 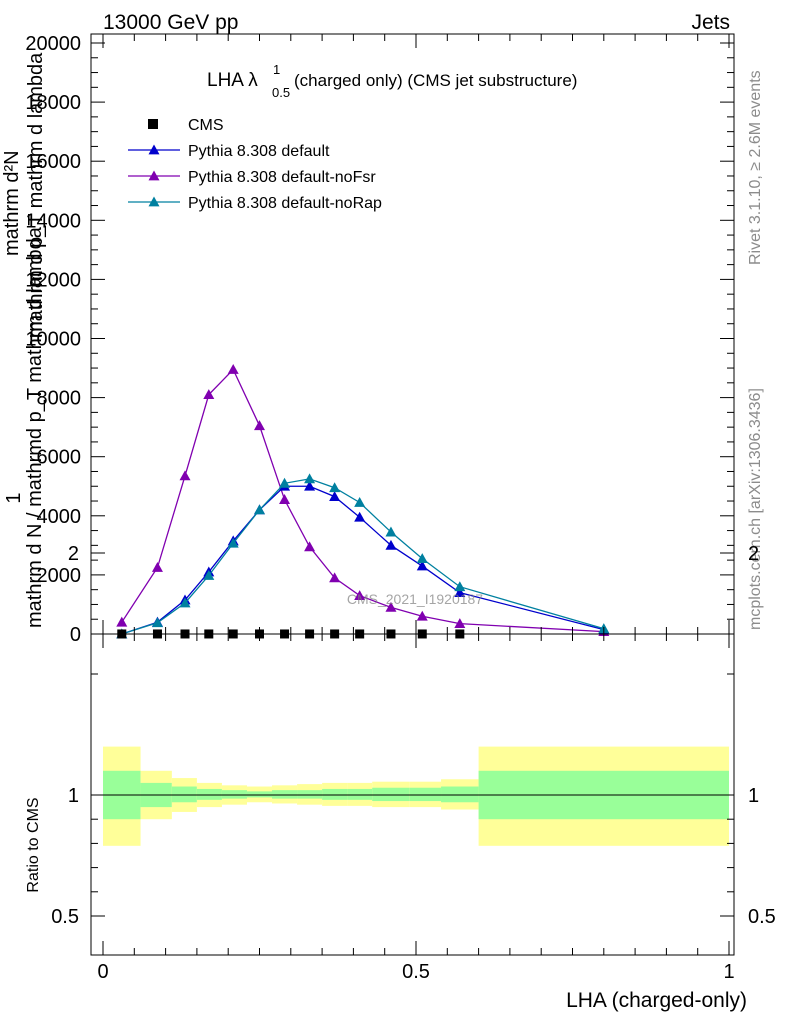 I want to click on ratio-ytick-label-left-2: 2, so click(x=73, y=554).